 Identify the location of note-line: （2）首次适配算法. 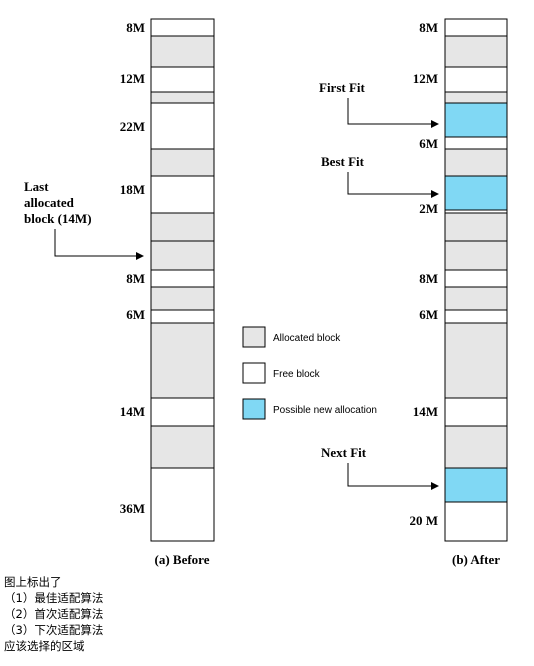
(54, 614).